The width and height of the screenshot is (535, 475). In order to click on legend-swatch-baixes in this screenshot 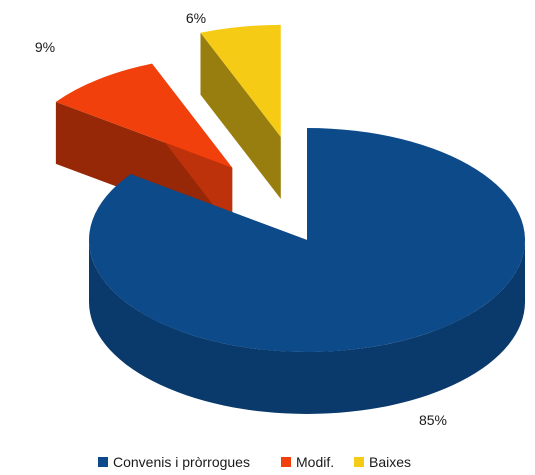, I will do `click(359, 462)`.